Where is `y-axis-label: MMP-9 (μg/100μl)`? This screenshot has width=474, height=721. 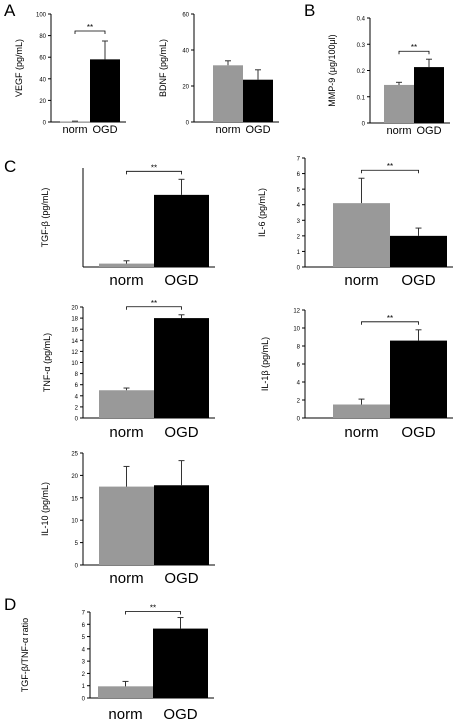
y-axis-label: MMP-9 (μg/100μl) is located at coordinates (332, 70).